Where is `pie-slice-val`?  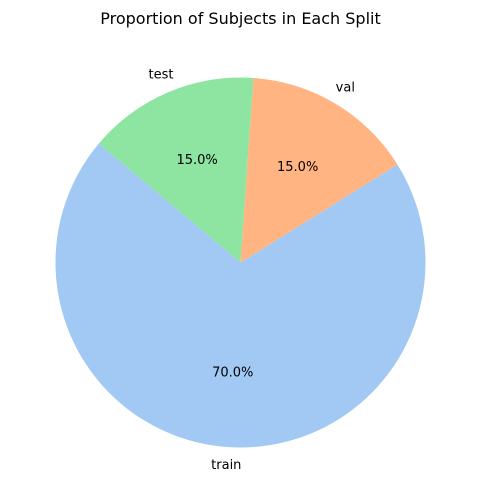
pie-slice-val is located at coordinates (319, 170).